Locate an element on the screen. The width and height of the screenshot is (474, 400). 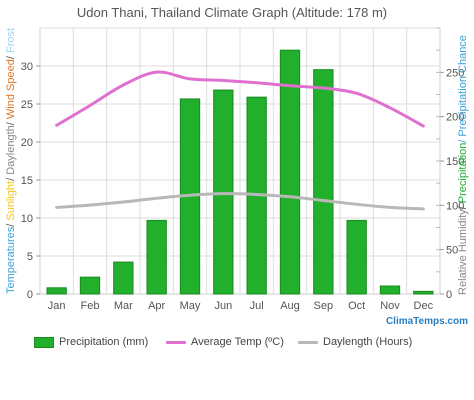
precipitation-bar-dec is located at coordinates (423, 292).